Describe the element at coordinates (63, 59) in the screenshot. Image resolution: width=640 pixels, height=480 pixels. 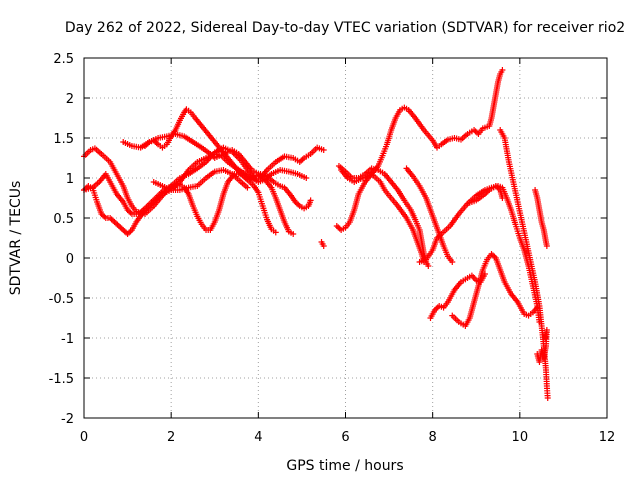
I see `y-tick-label: 2.5` at that location.